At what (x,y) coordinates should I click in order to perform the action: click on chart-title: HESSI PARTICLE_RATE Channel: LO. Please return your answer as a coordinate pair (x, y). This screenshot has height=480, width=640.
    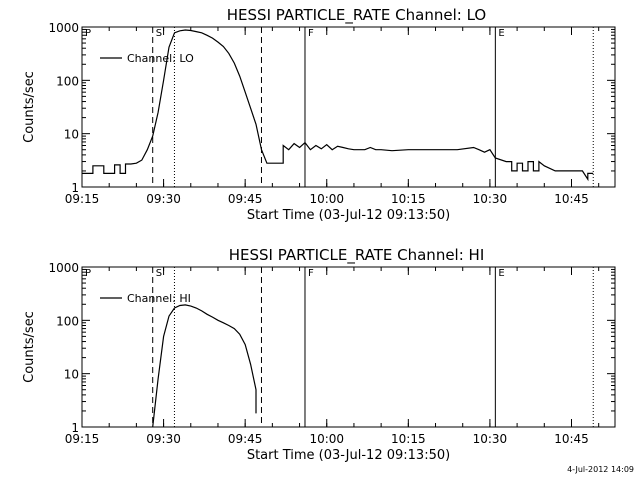
    Looking at the image, I should click on (356, 15).